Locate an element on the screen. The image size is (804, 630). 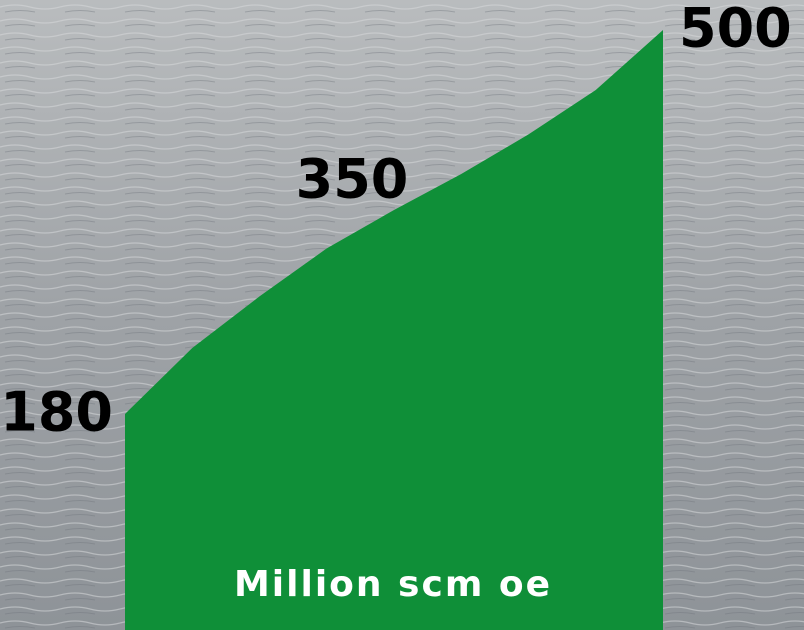
value-label: 350 is located at coordinates (352, 179).